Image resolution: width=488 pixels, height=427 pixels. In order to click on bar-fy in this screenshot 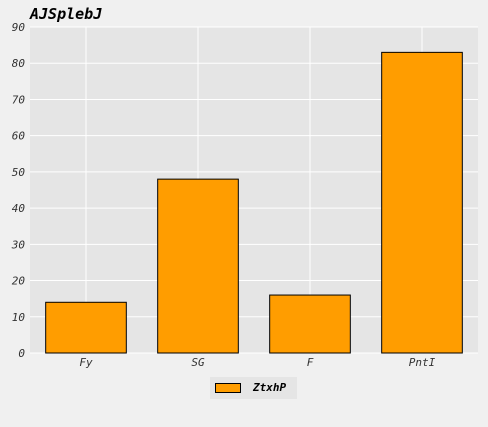, I will do `click(86, 327)`.